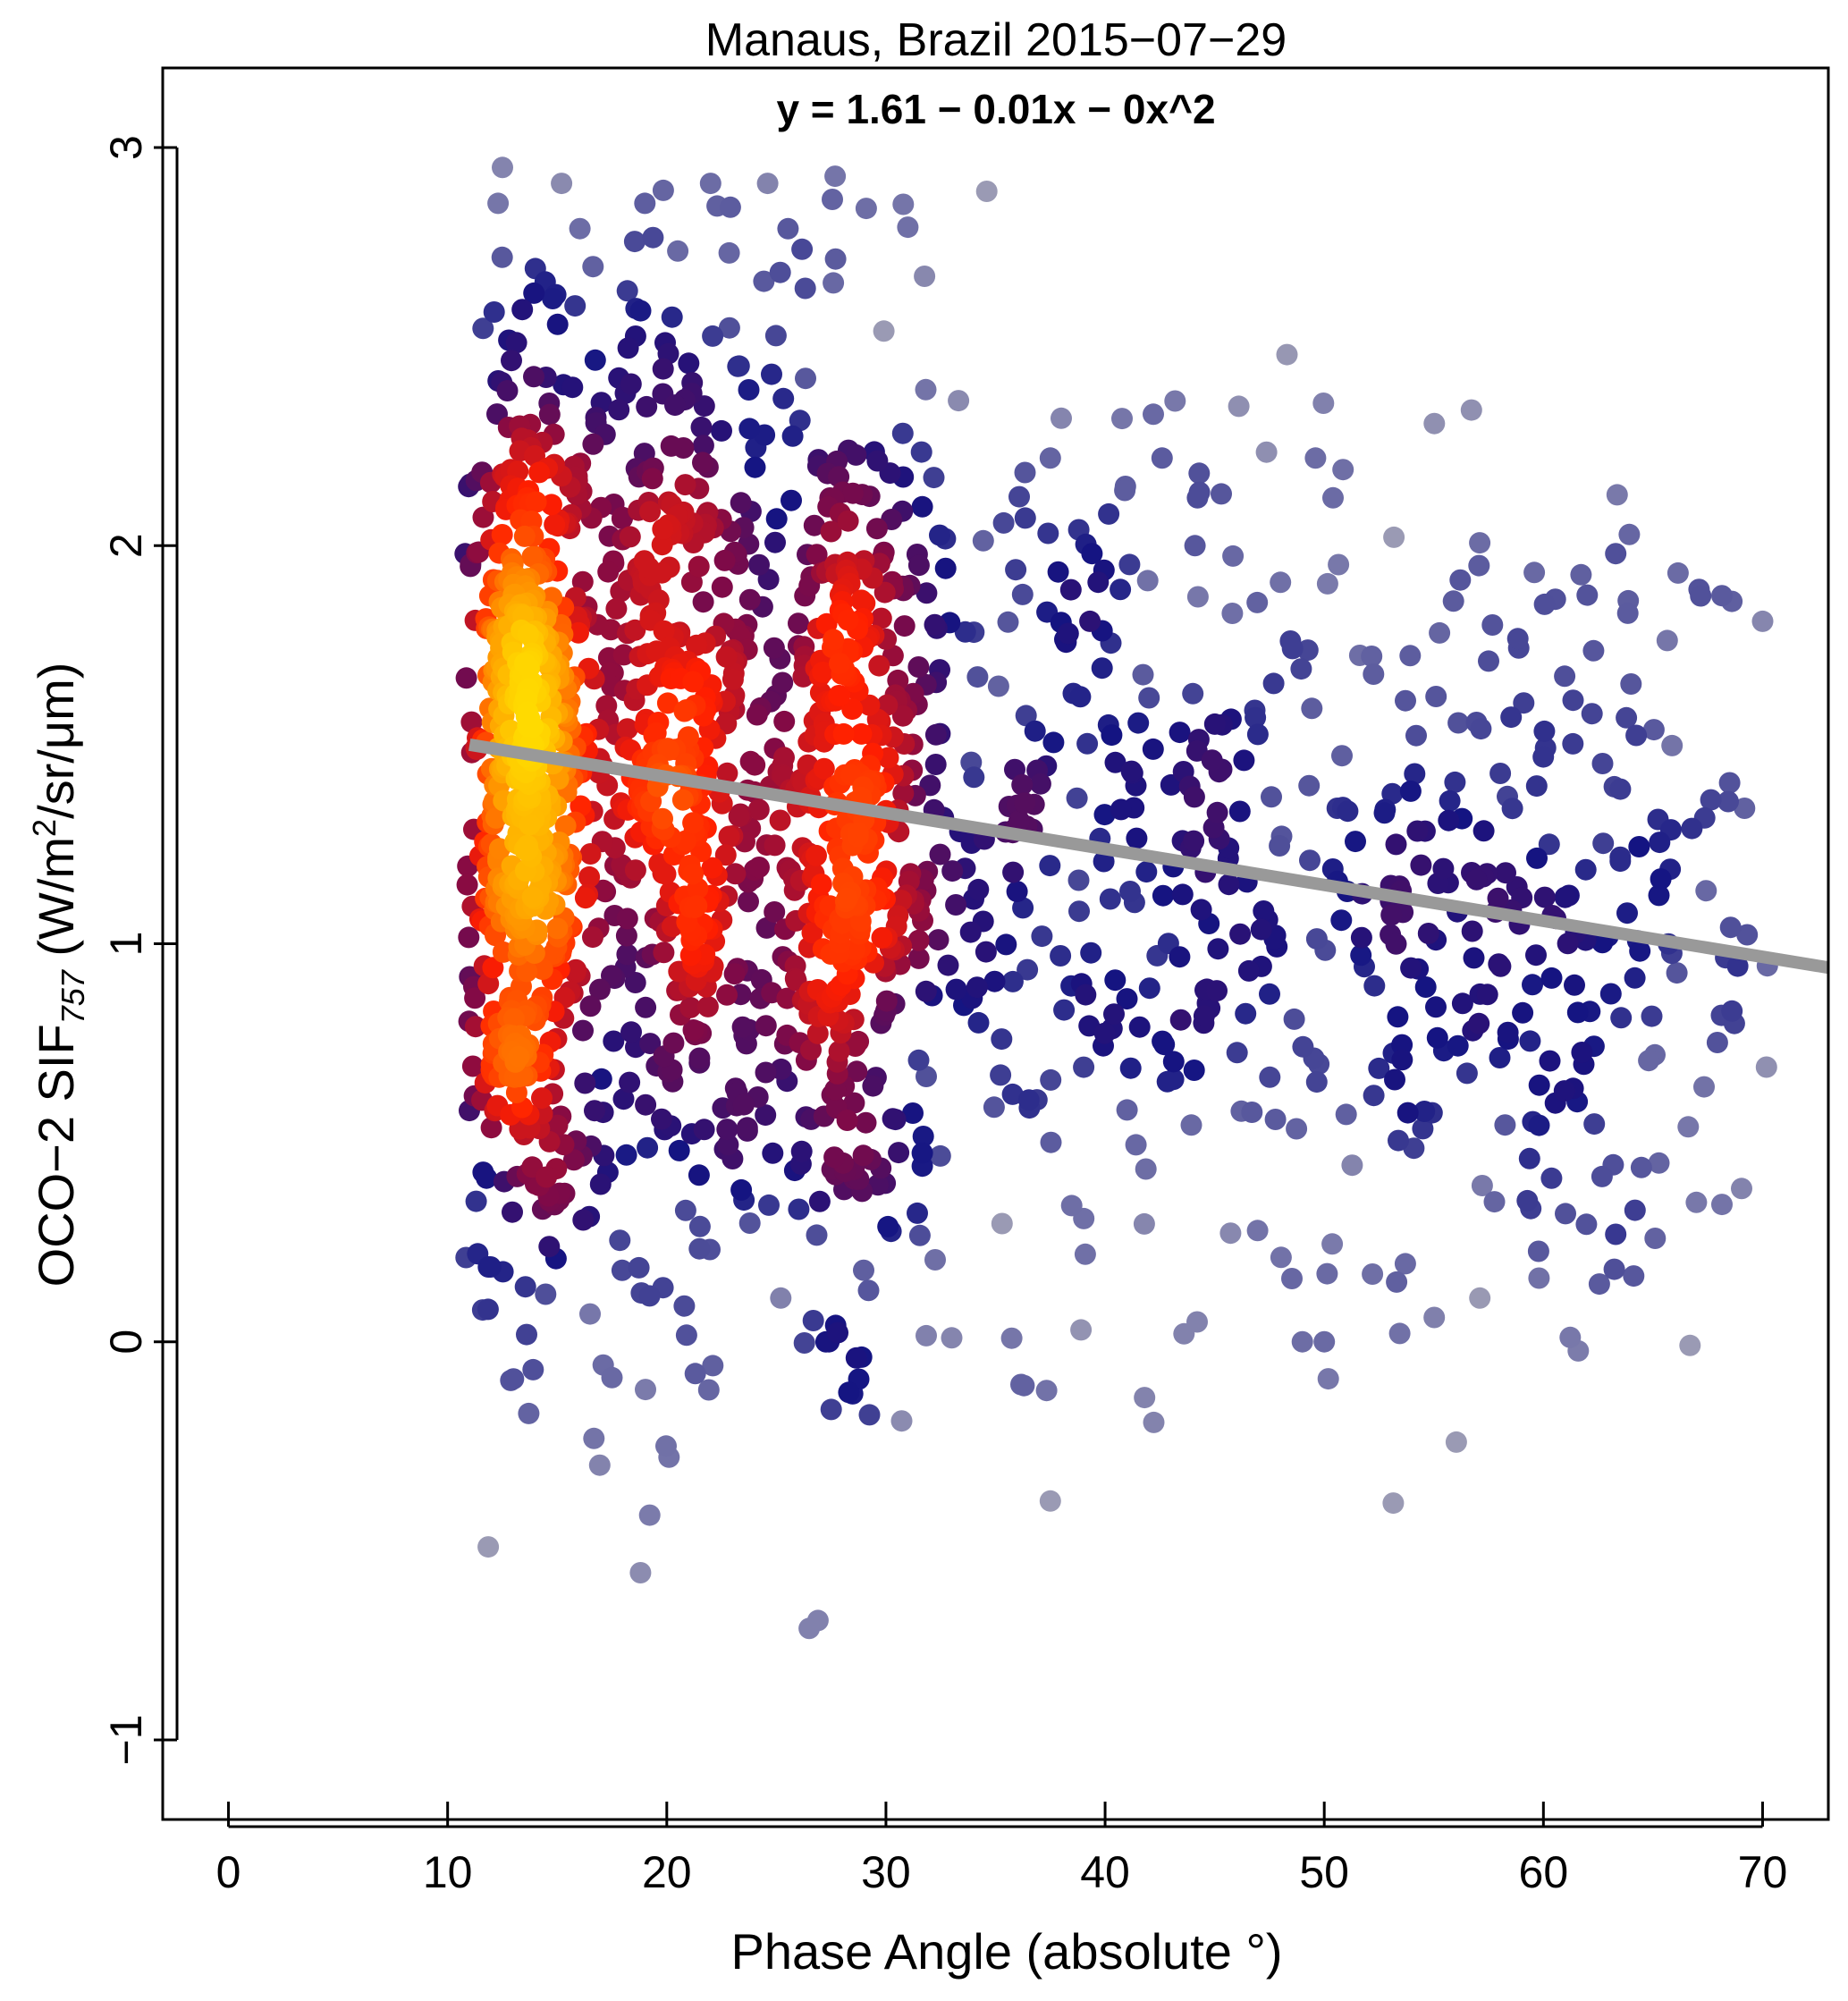  What do you see at coordinates (1001, 1849) in the screenshot?
I see `x-axis: 0 10 20 30 40 50 60 70` at bounding box center [1001, 1849].